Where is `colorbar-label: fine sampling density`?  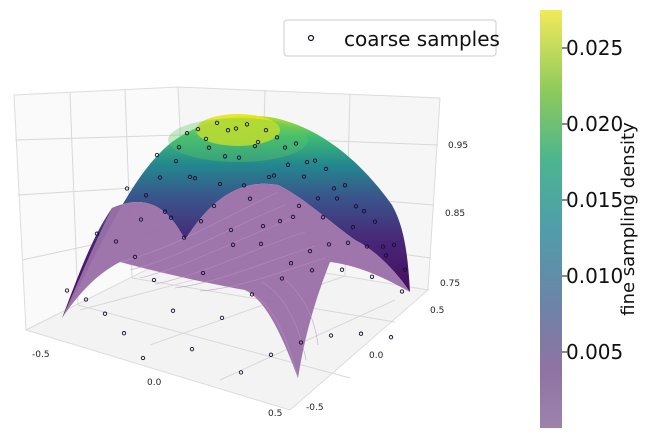
colorbar-label: fine sampling density is located at coordinates (628, 219).